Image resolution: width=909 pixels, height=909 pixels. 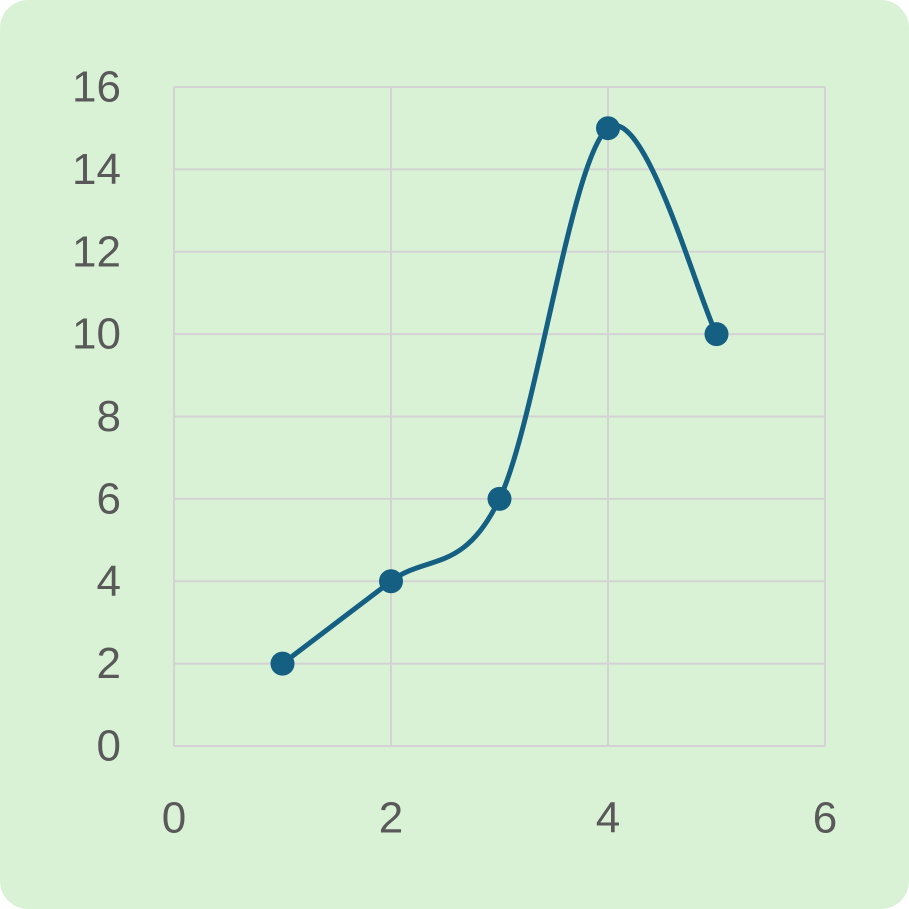 What do you see at coordinates (109, 498) in the screenshot?
I see `y-tick-label: 6` at bounding box center [109, 498].